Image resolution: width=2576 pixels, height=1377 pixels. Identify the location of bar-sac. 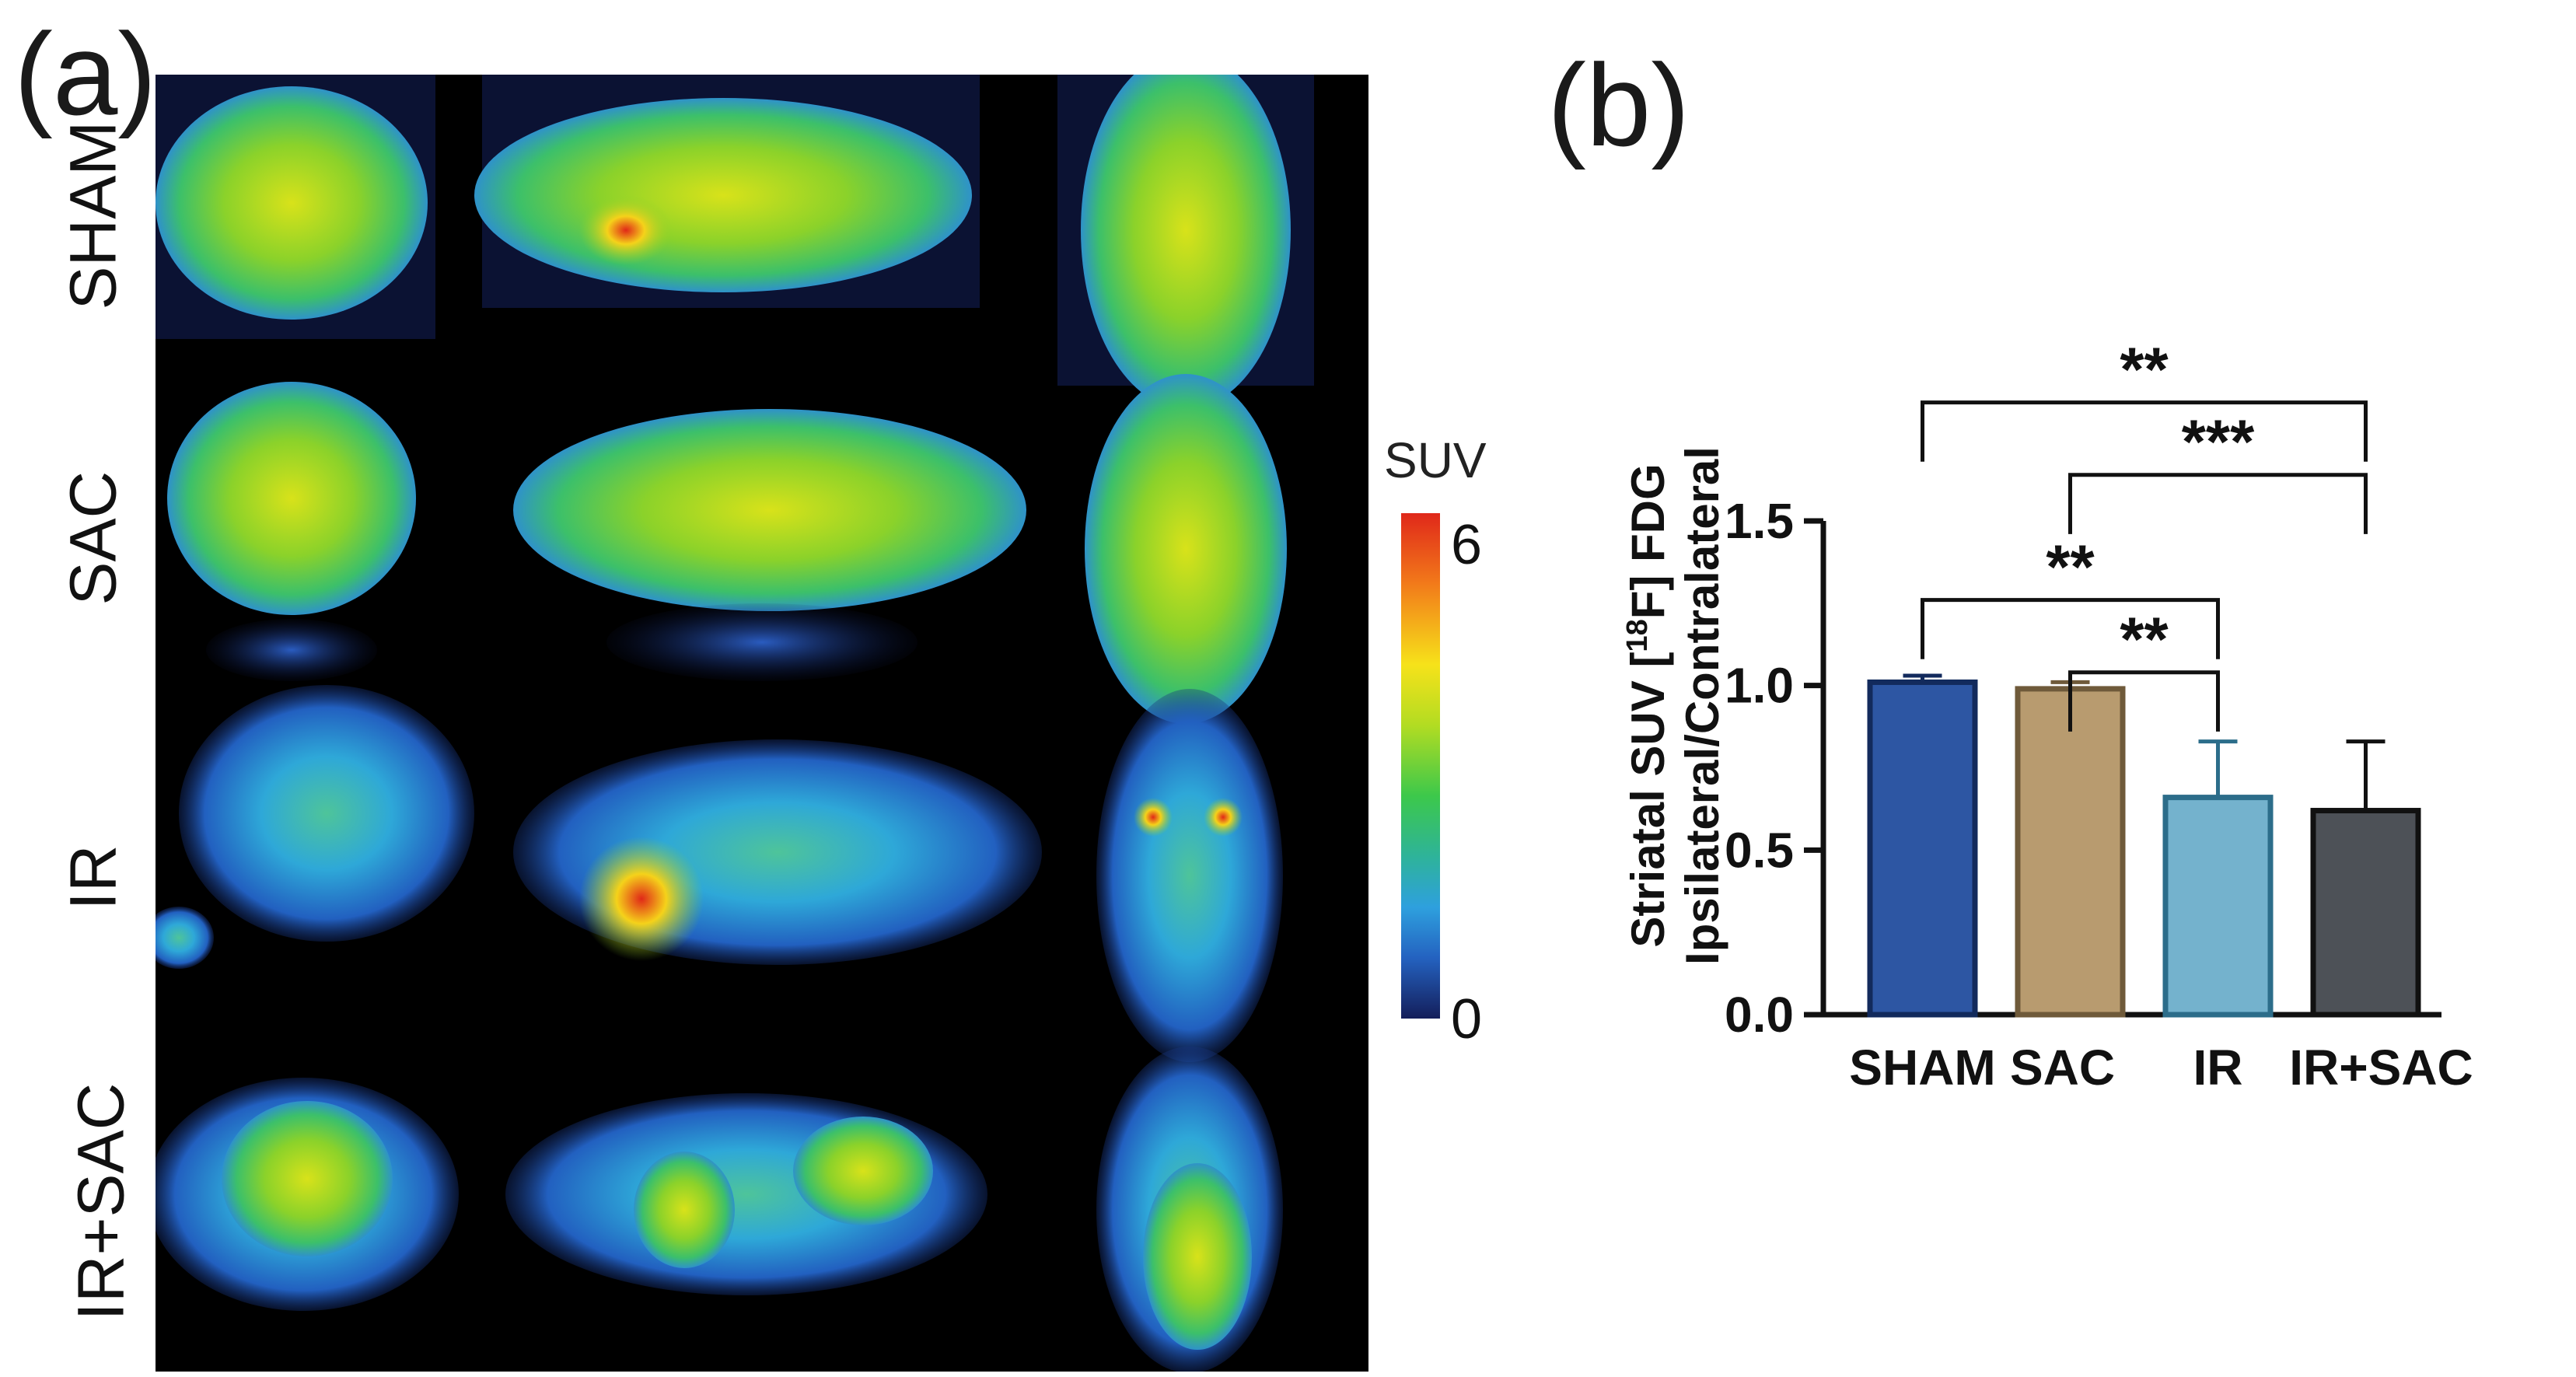
(2070, 852).